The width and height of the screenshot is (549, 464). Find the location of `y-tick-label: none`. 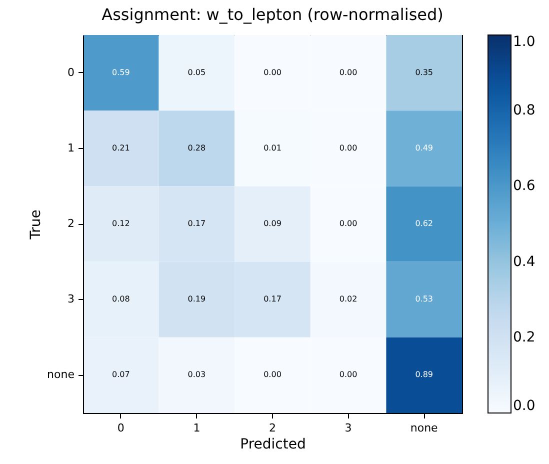

y-tick-label: none is located at coordinates (61, 375).